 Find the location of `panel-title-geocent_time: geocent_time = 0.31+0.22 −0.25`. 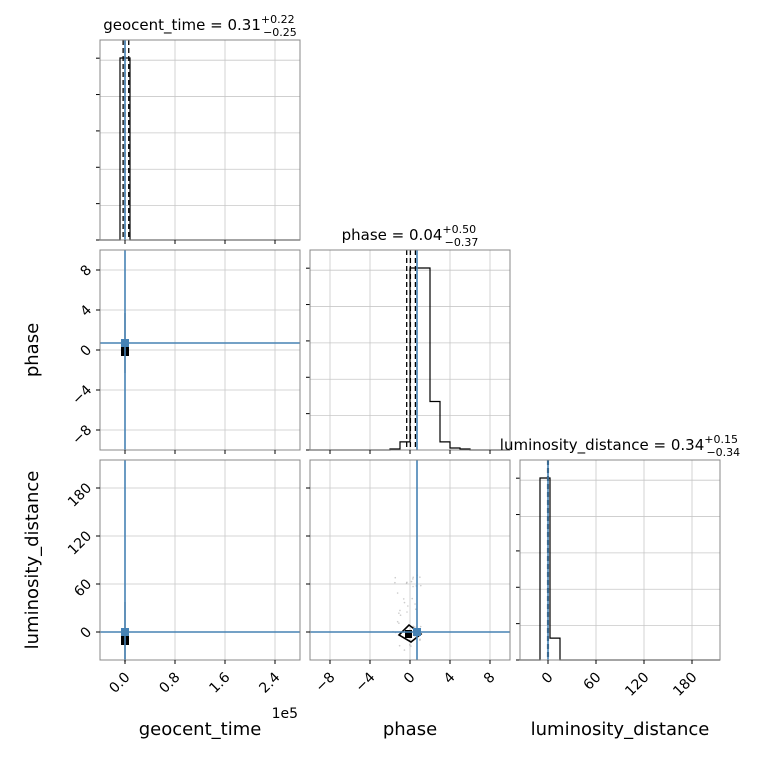

panel-title-geocent_time: geocent_time = 0.31+0.22 −0.25 is located at coordinates (200, 26).